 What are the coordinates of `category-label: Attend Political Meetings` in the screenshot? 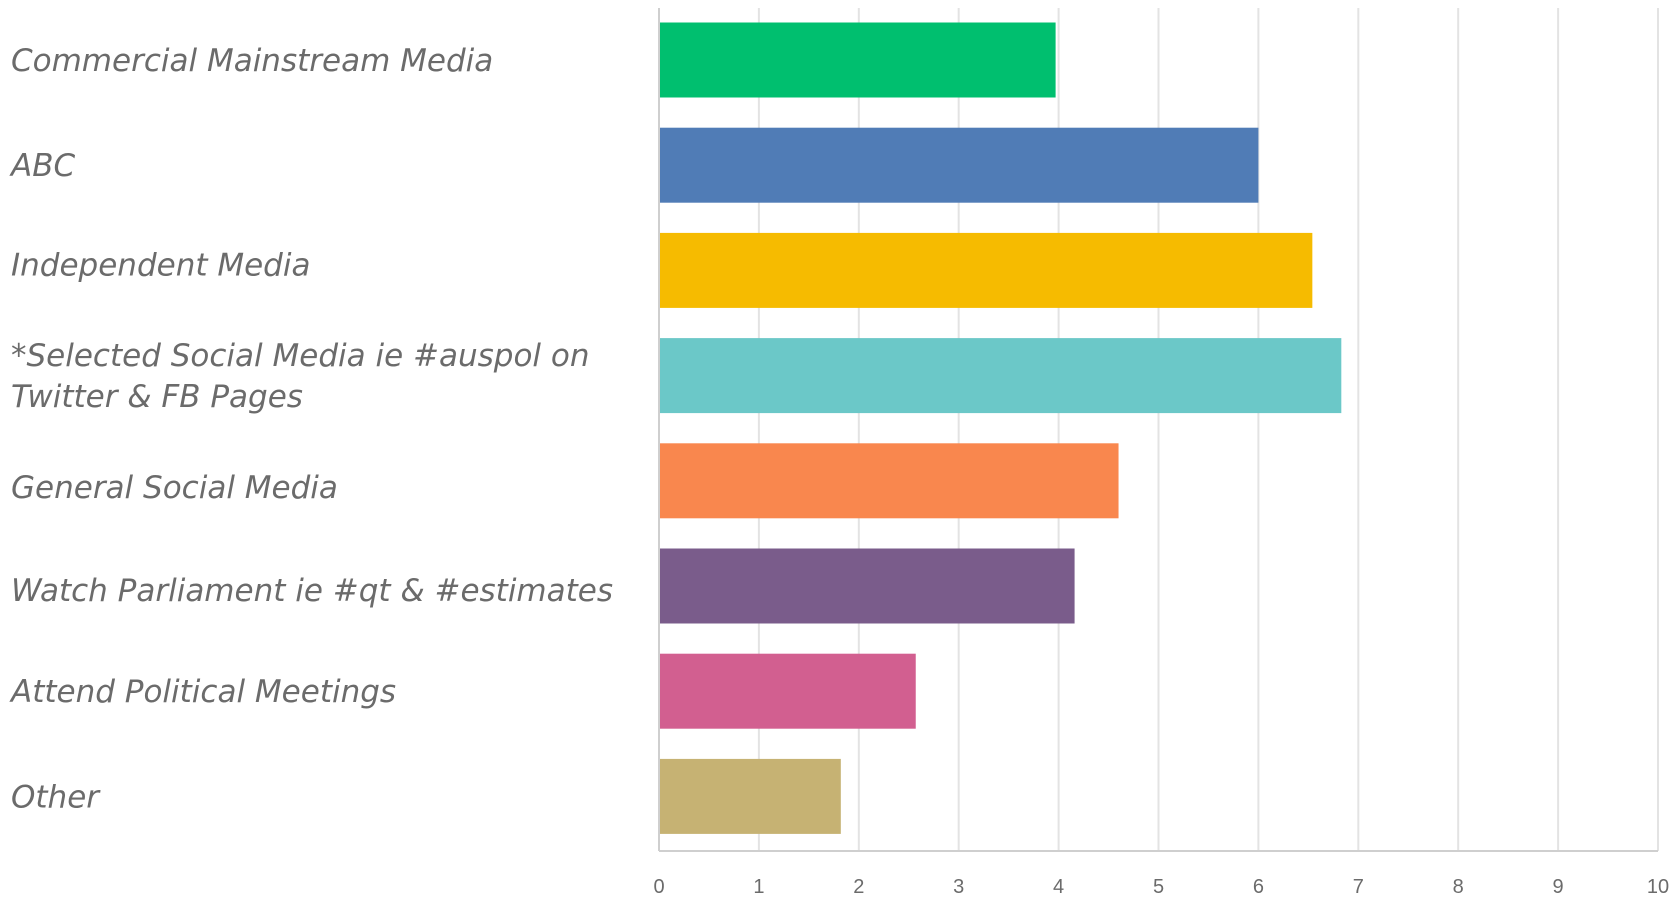 It's located at (202, 692).